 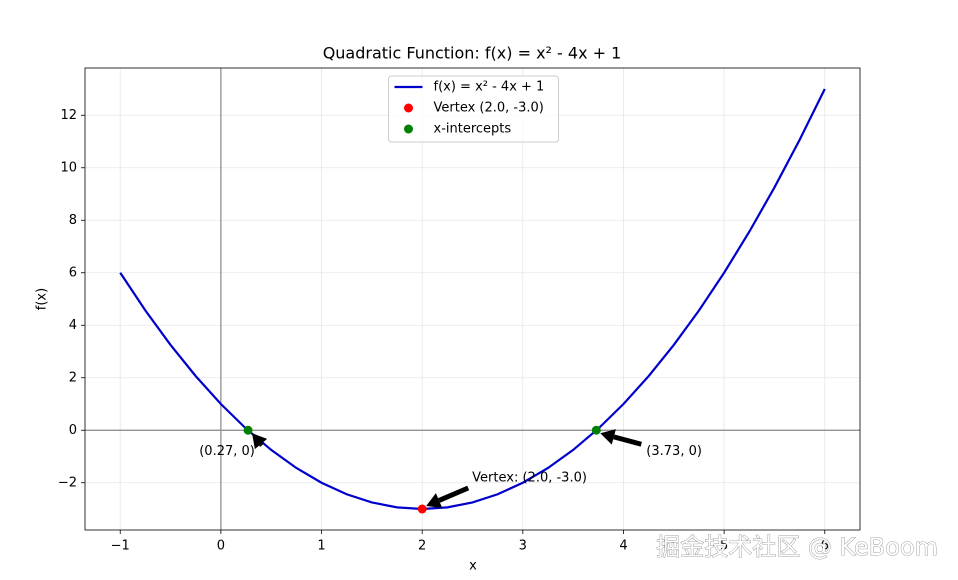 What do you see at coordinates (422, 546) in the screenshot?
I see `x-tick-label: 2` at bounding box center [422, 546].